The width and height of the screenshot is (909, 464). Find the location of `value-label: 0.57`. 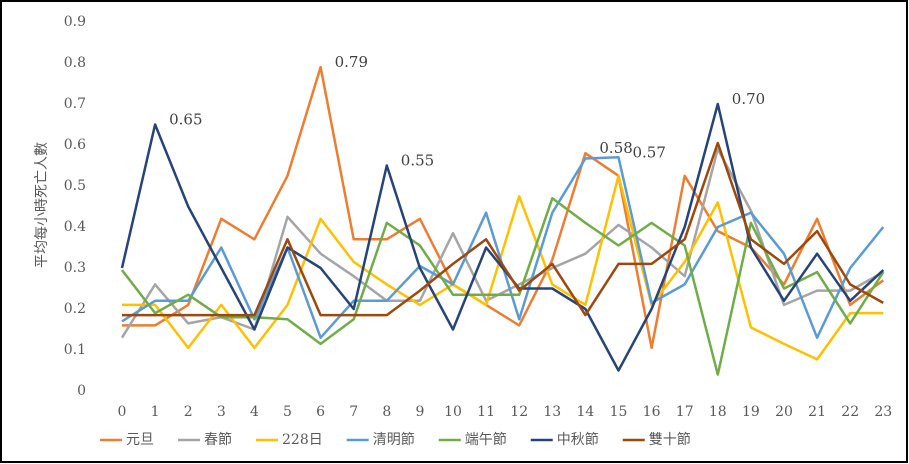

value-label: 0.57 is located at coordinates (649, 152).